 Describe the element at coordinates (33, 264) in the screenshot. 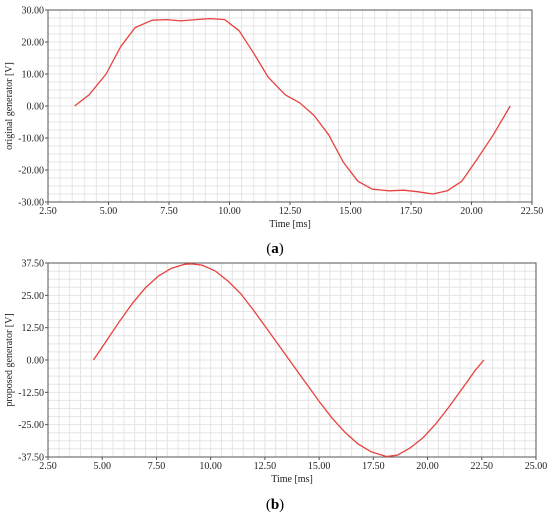

I see `y-tick-label: 37.50` at that location.